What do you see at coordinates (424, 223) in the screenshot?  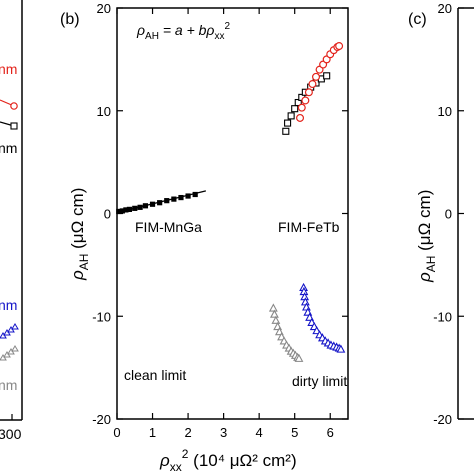 I see `c-ylabel-unit: (μΩ cm)` at bounding box center [424, 223].